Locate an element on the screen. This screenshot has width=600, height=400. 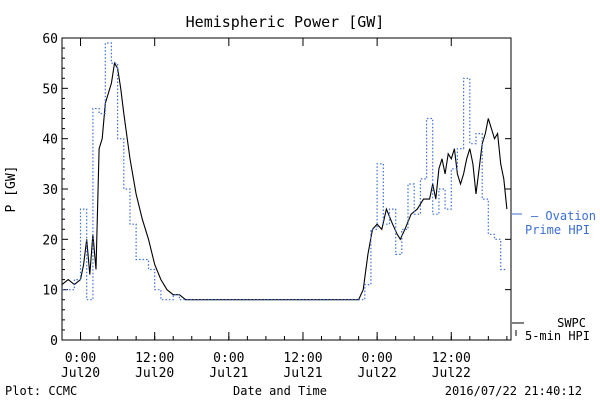
y-tick-label: 10 is located at coordinates (50, 291).